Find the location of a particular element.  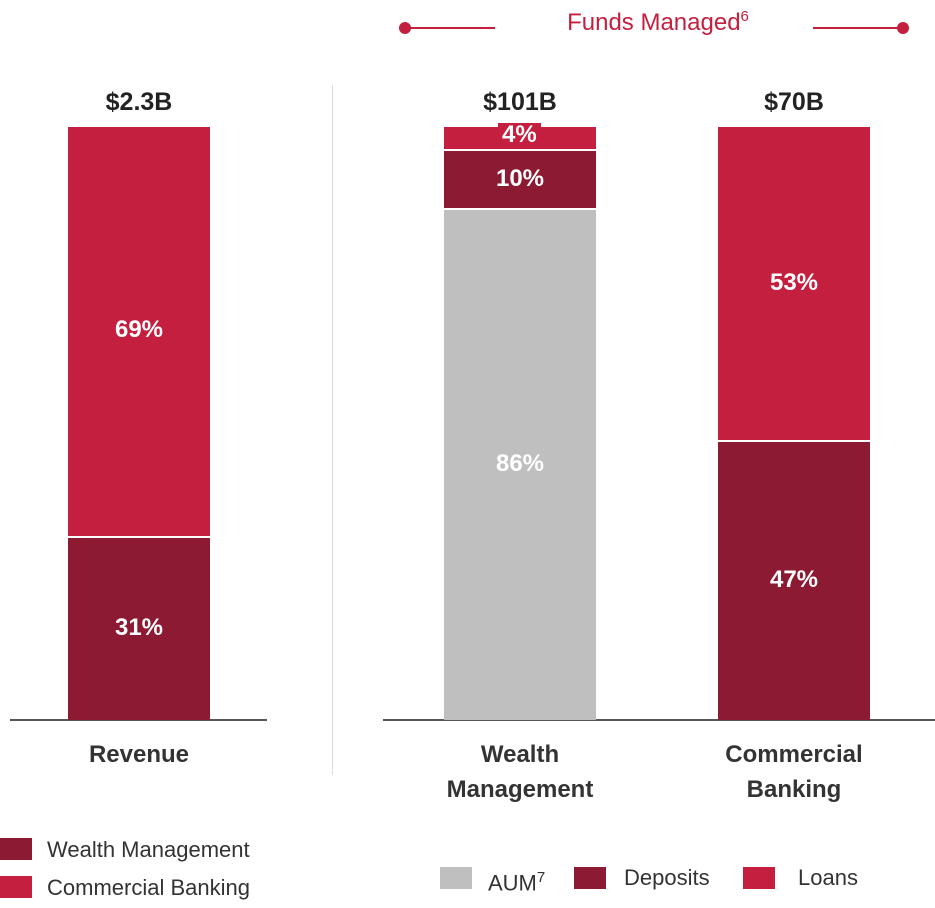

title-decoration is located at coordinates (654, 28).